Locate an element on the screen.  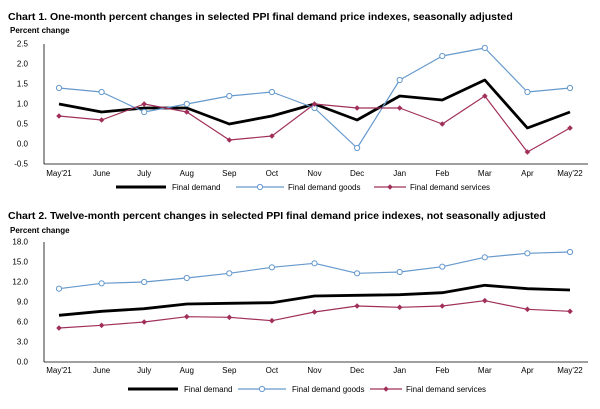
chart-1-point-final-demand-goods-apr is located at coordinates (527, 92).